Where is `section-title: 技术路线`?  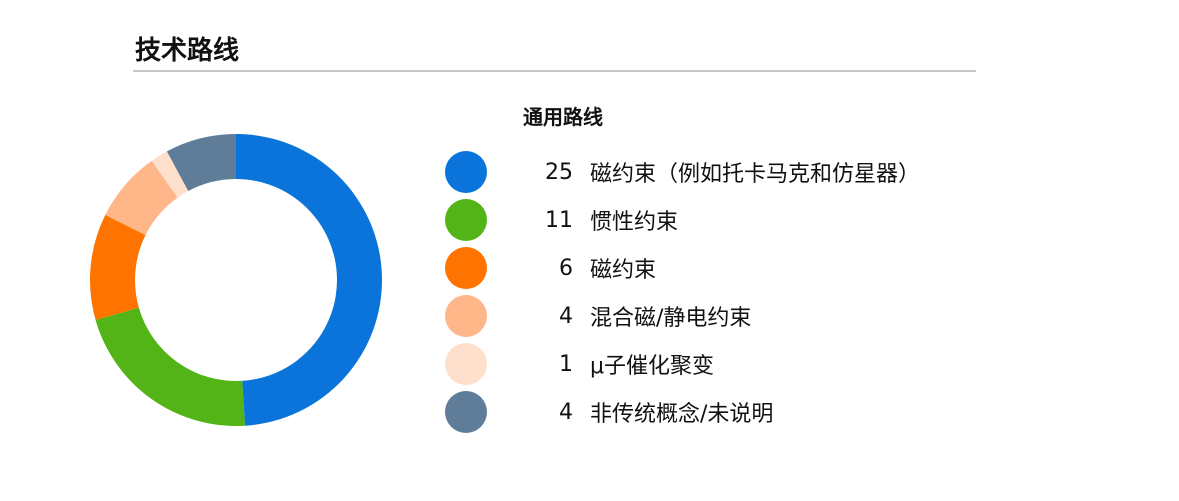 section-title: 技术路线 is located at coordinates (187, 51).